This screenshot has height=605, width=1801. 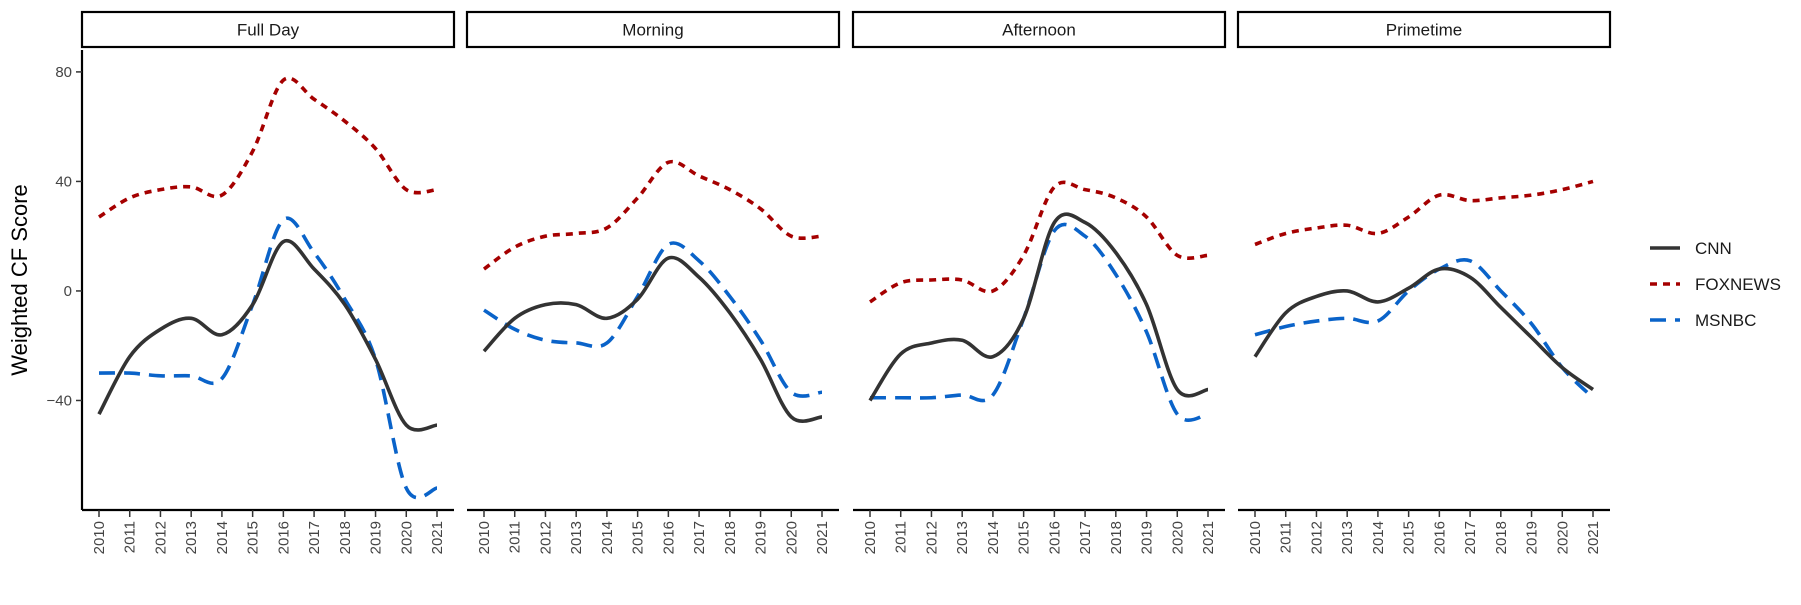 What do you see at coordinates (68, 291) in the screenshot?
I see `y-tick-label: 0` at bounding box center [68, 291].